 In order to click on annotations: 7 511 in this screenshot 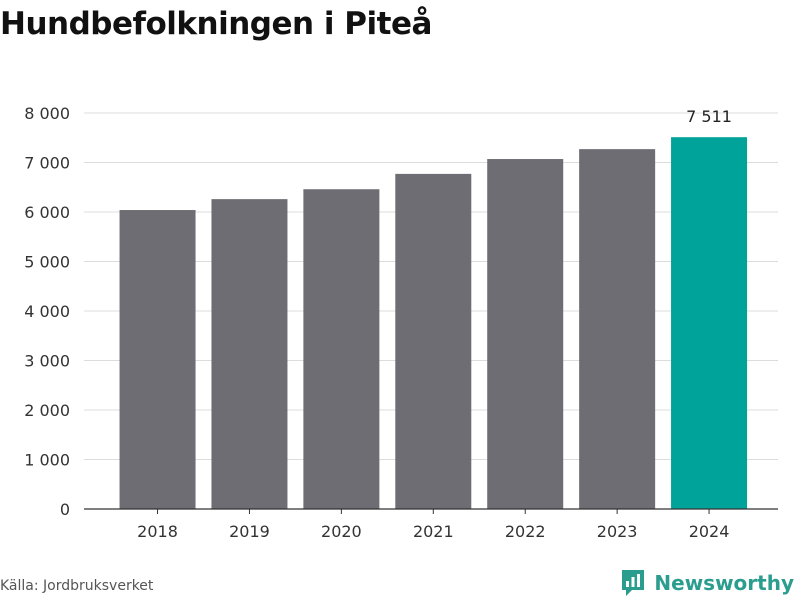, I will do `click(709, 116)`.